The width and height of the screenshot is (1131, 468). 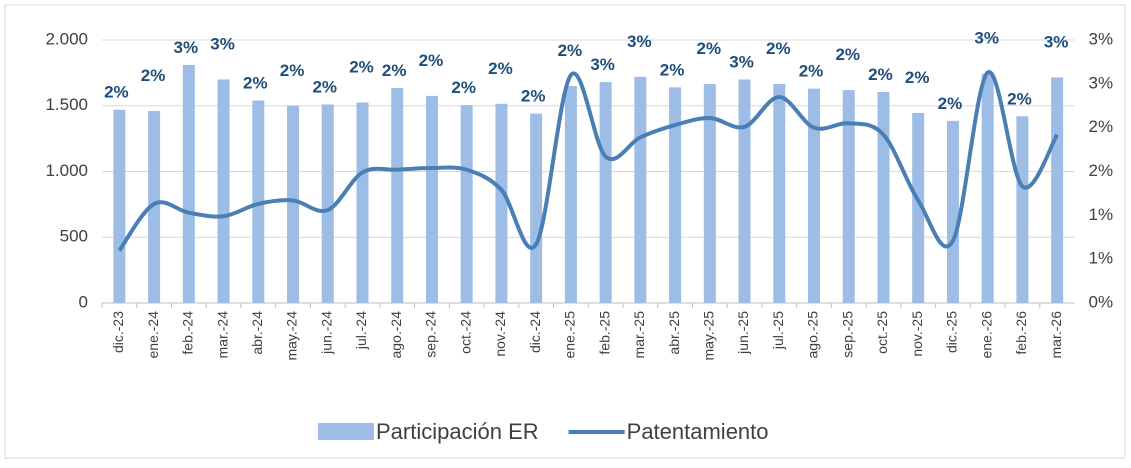 I want to click on x-tick-label: ene.-24, so click(x=153, y=335).